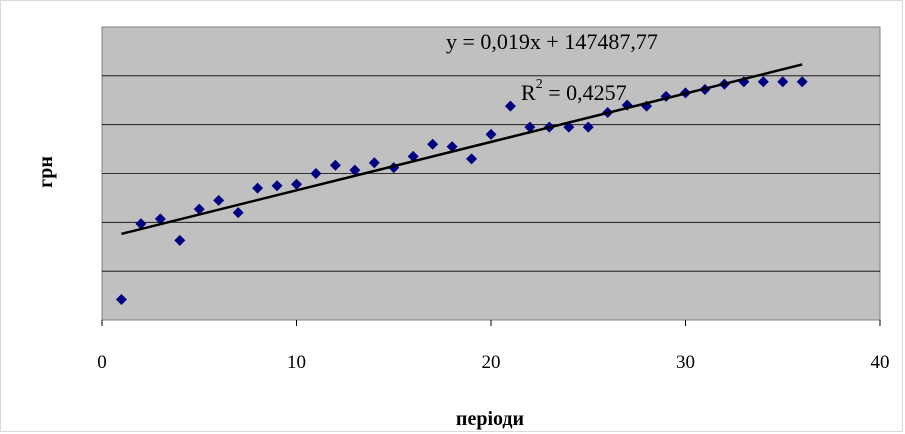 This screenshot has width=905, height=434. What do you see at coordinates (102, 362) in the screenshot?
I see `x-tick-label: 0` at bounding box center [102, 362].